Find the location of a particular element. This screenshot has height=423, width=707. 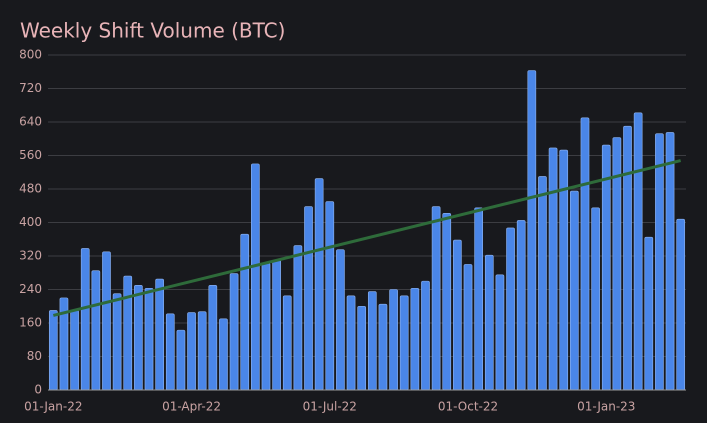

chart-title: Weekly Shift Volume (BTC) is located at coordinates (152, 31).